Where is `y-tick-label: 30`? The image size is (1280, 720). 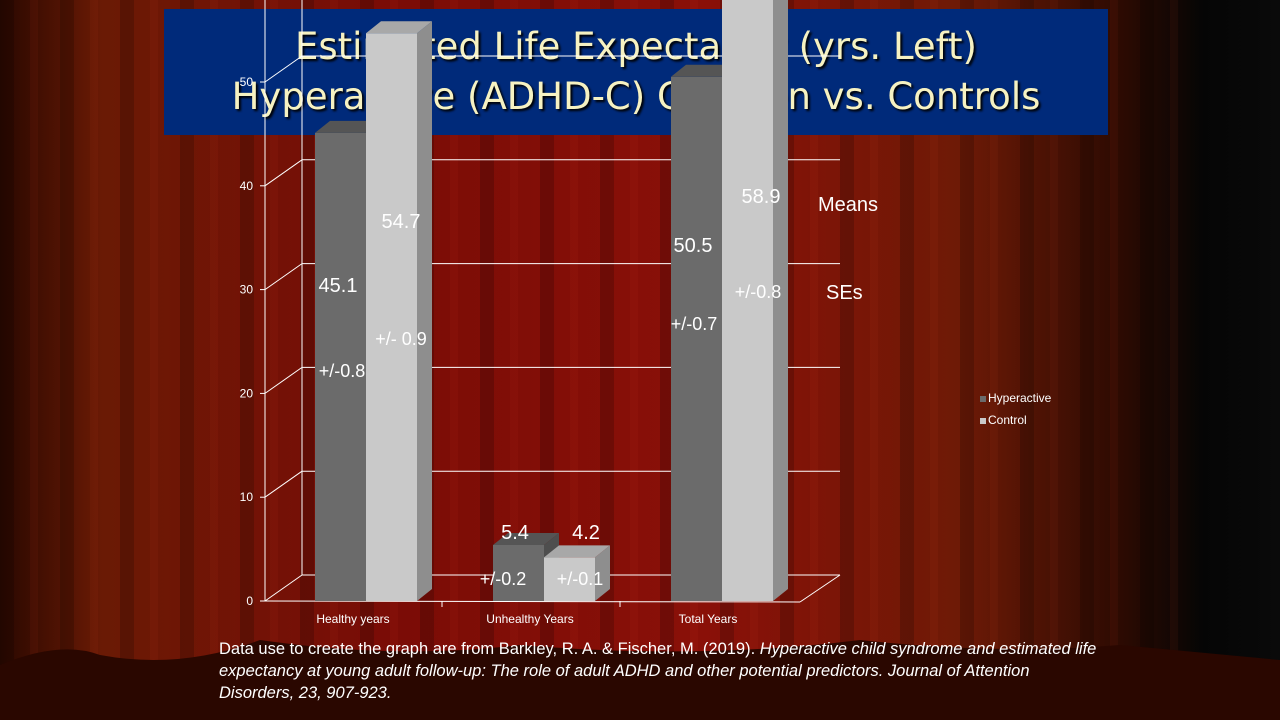
y-tick-label: 30 is located at coordinates (247, 290).